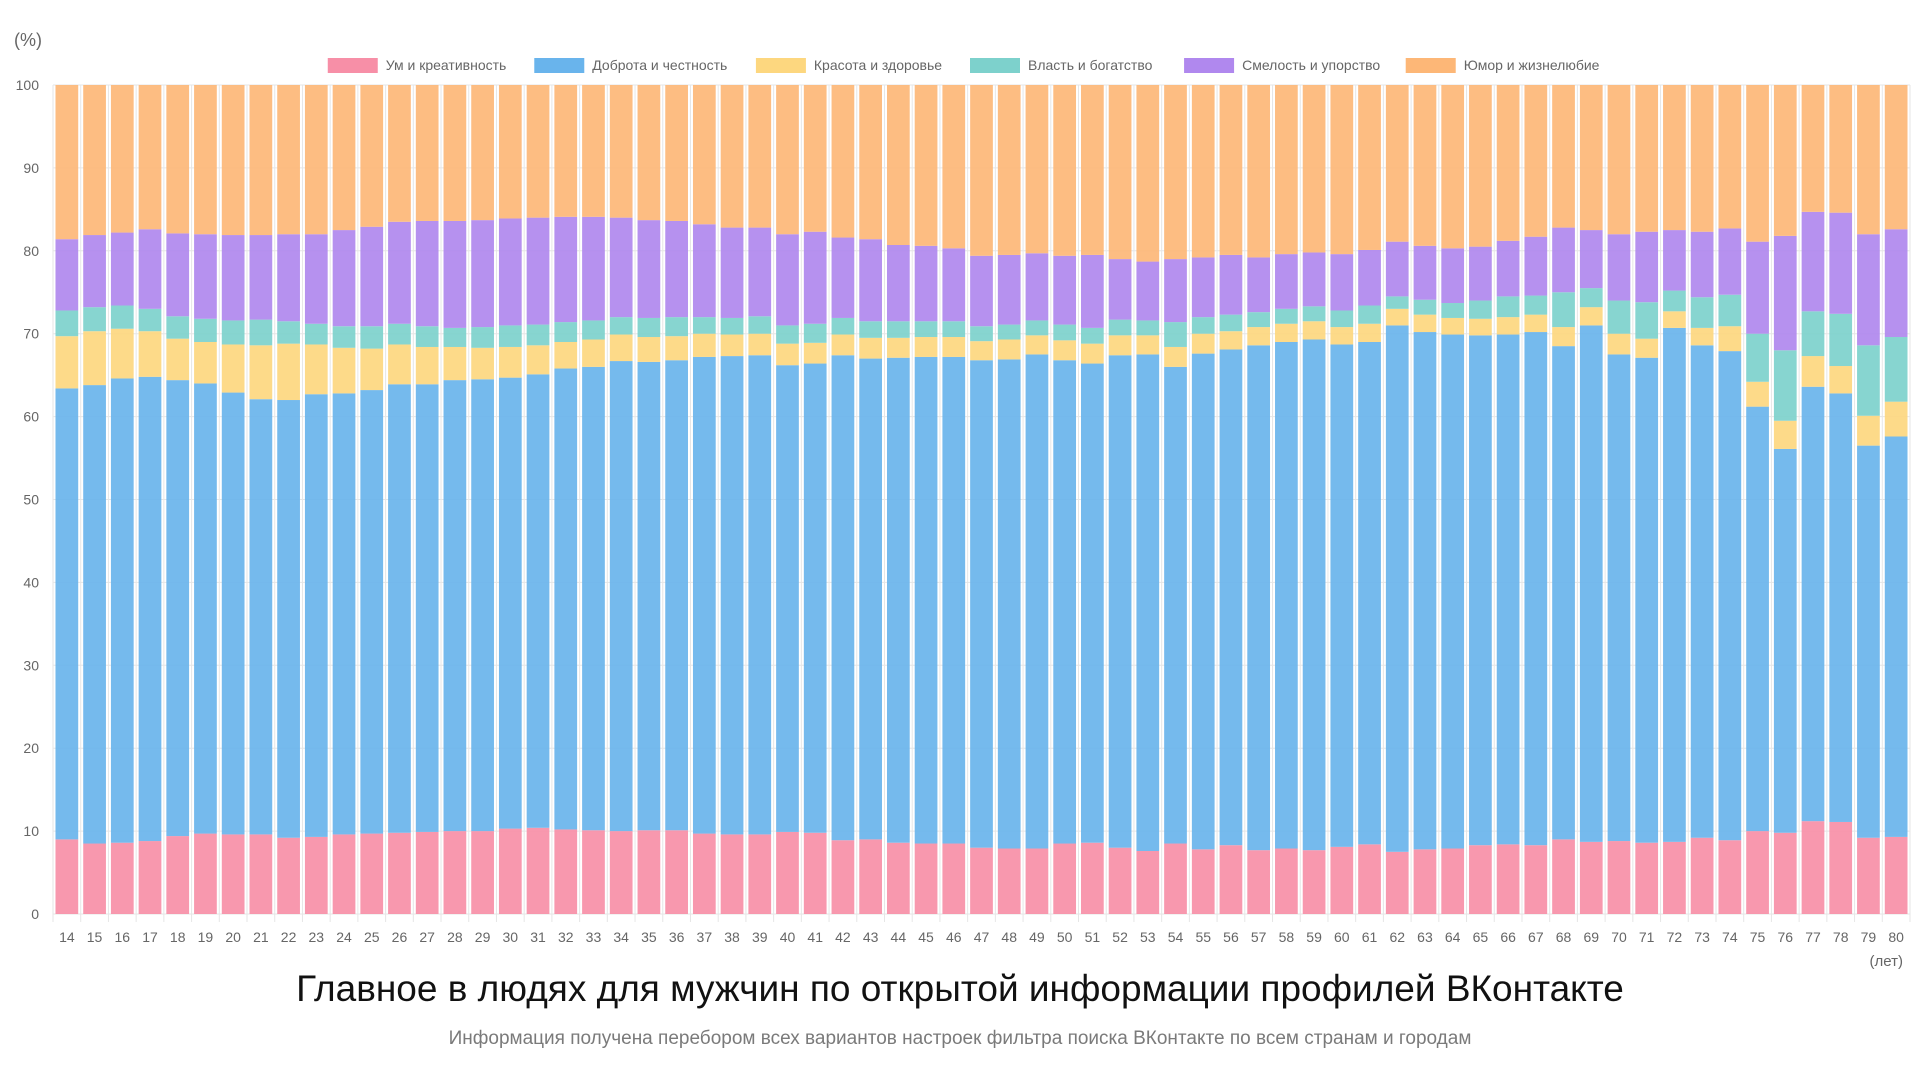  What do you see at coordinates (417, 65) in the screenshot?
I see `legend-item: Ум и креативность` at bounding box center [417, 65].